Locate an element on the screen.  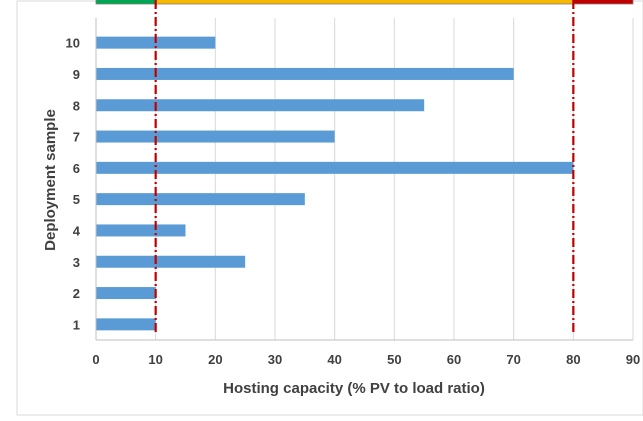
x-tick-label: 40 is located at coordinates (334, 359).